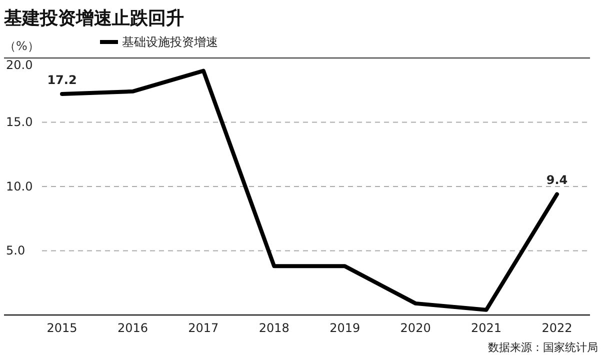 Image resolution: width=603 pixels, height=355 pixels. What do you see at coordinates (62, 328) in the screenshot?
I see `x-tick-label: 2015` at bounding box center [62, 328].